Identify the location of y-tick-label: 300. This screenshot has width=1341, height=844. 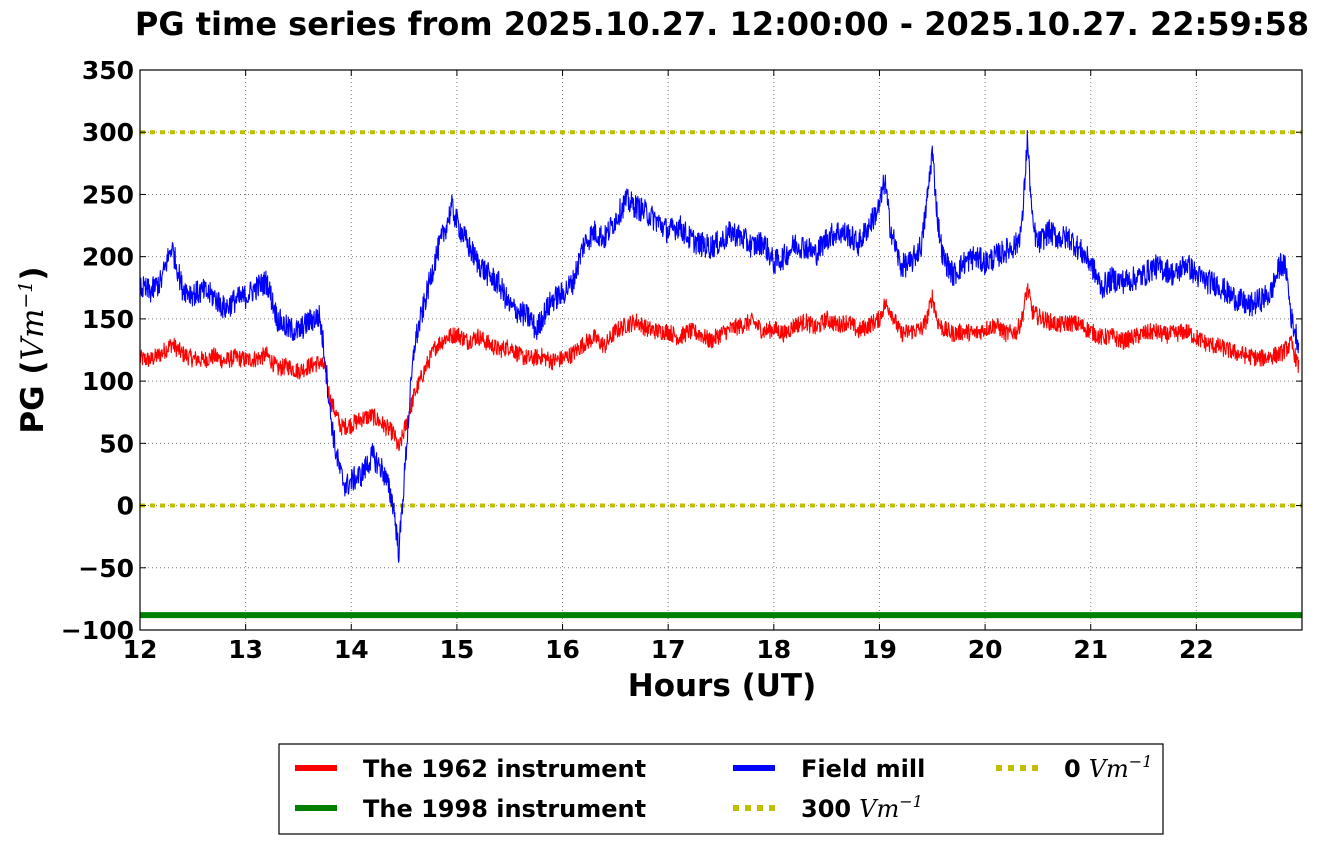
(108, 132).